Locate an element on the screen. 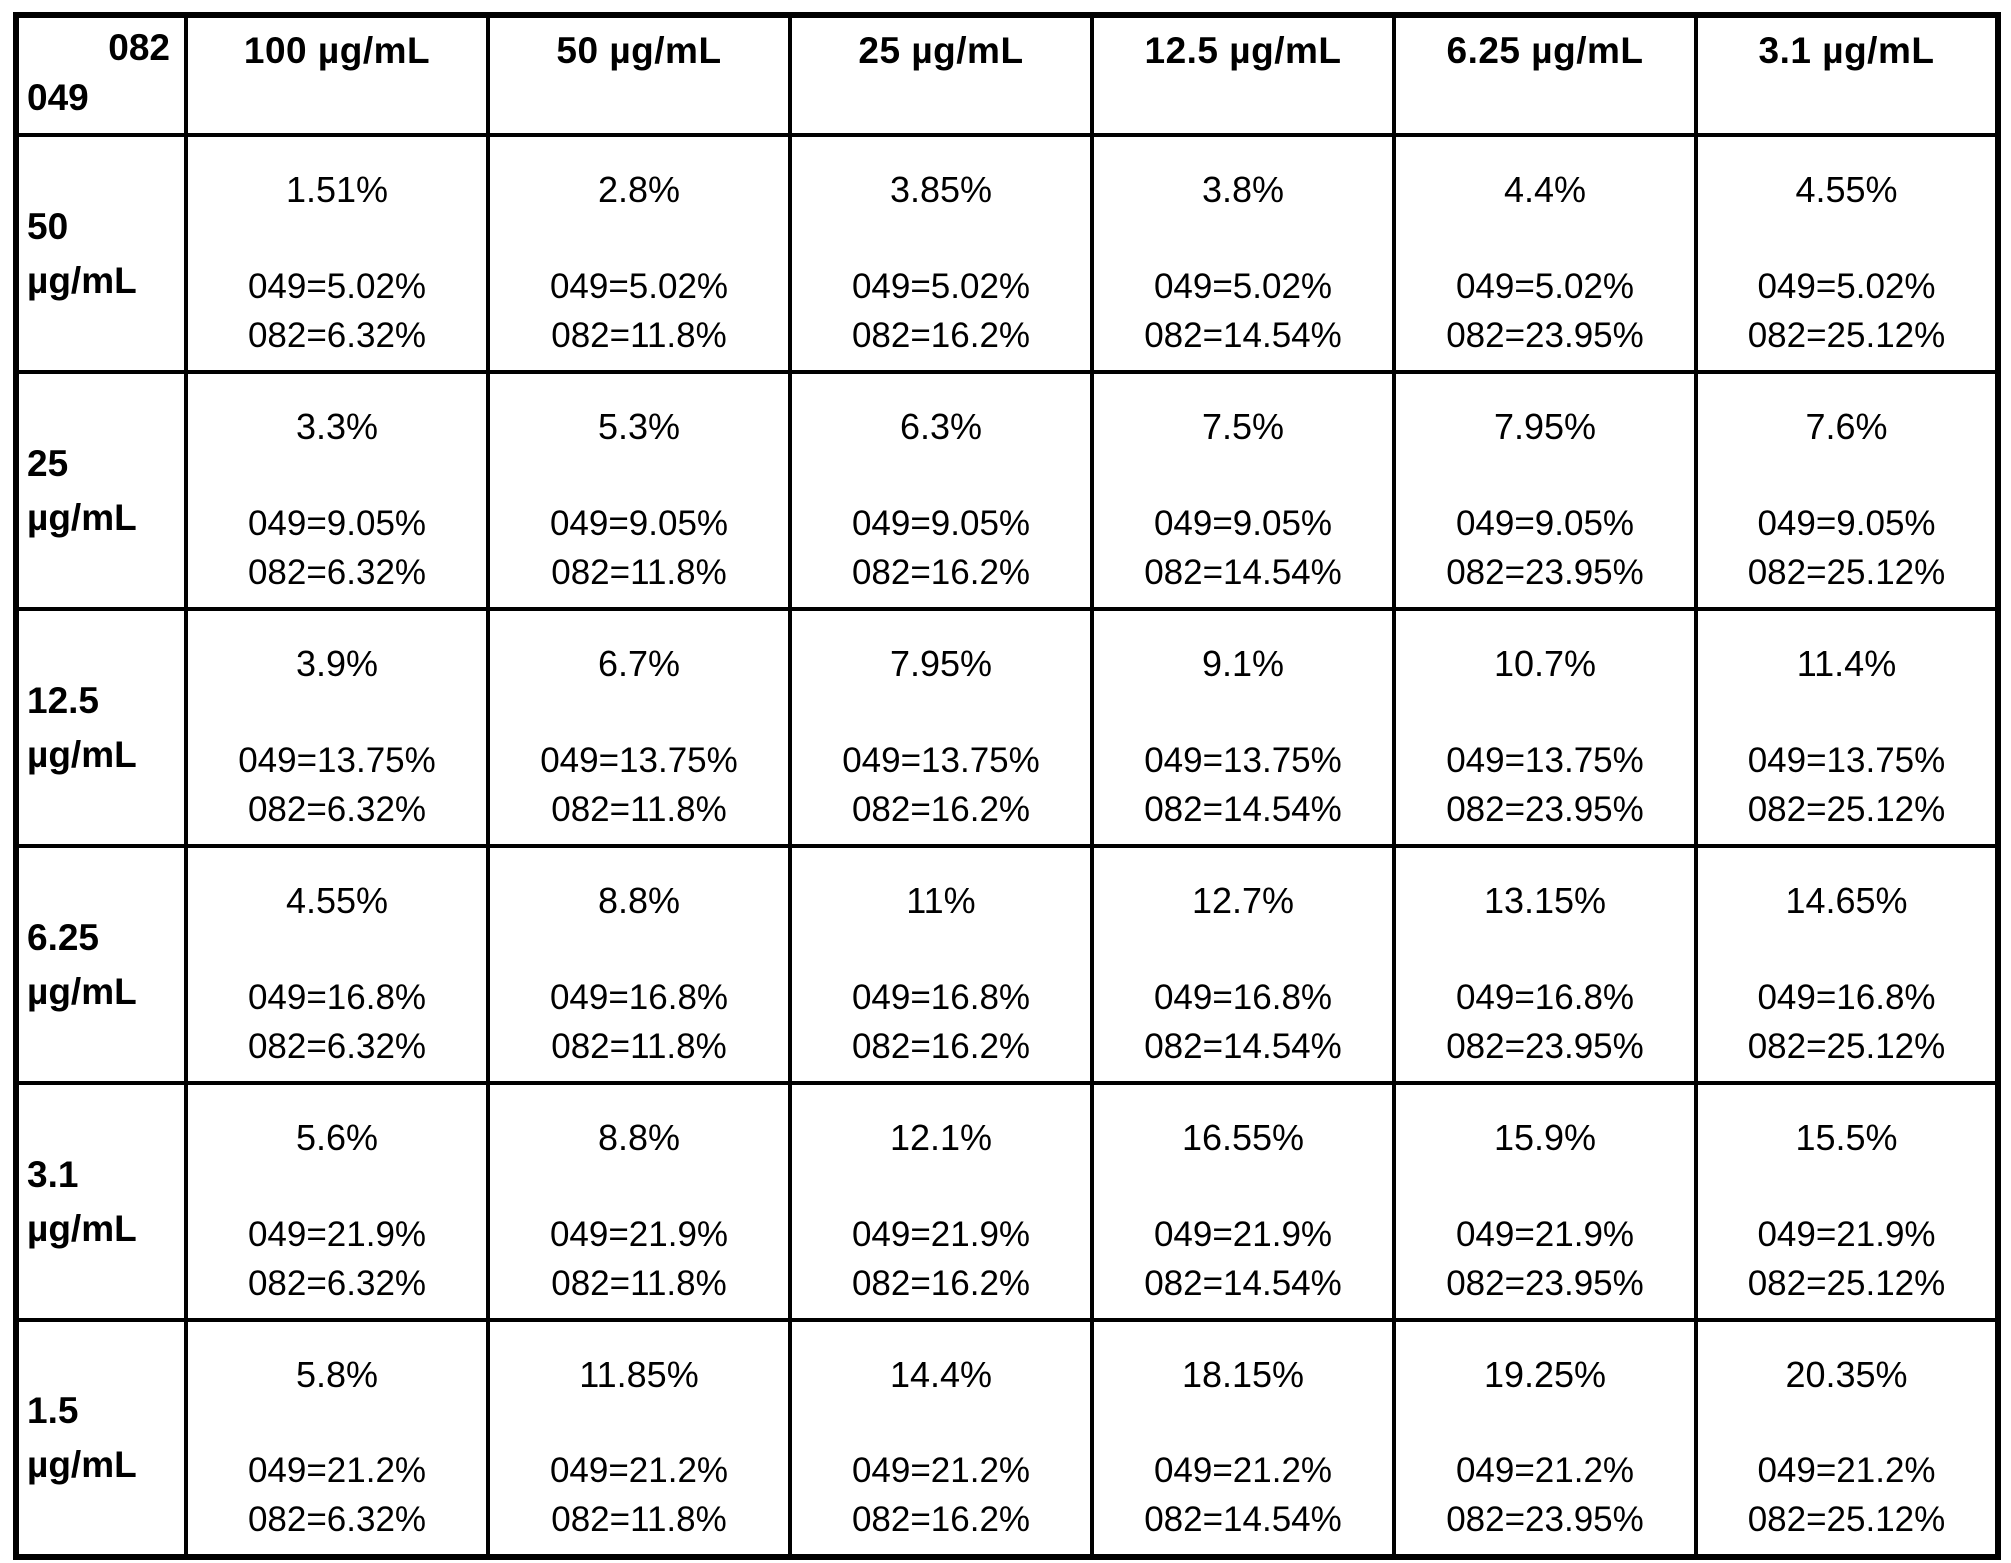 Image resolution: width=2011 pixels, height=1563 pixels. cell-main-value: 16.55% is located at coordinates (1243, 1137).